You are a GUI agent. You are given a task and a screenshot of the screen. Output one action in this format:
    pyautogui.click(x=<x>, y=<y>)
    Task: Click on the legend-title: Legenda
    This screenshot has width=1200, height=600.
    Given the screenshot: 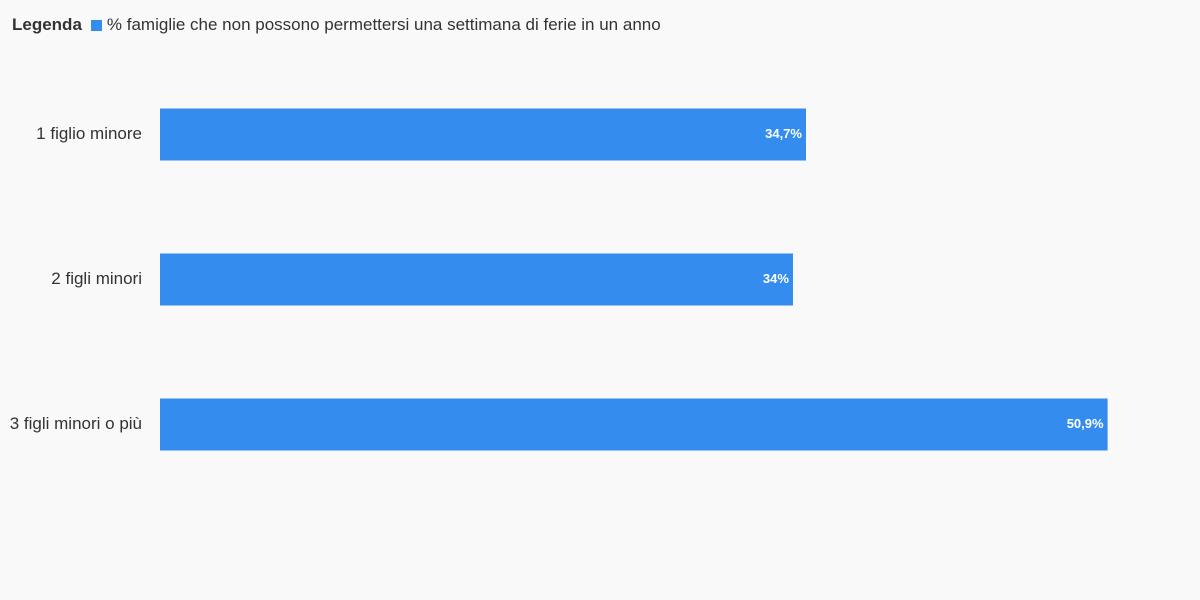 What is the action you would take?
    pyautogui.click(x=47, y=24)
    